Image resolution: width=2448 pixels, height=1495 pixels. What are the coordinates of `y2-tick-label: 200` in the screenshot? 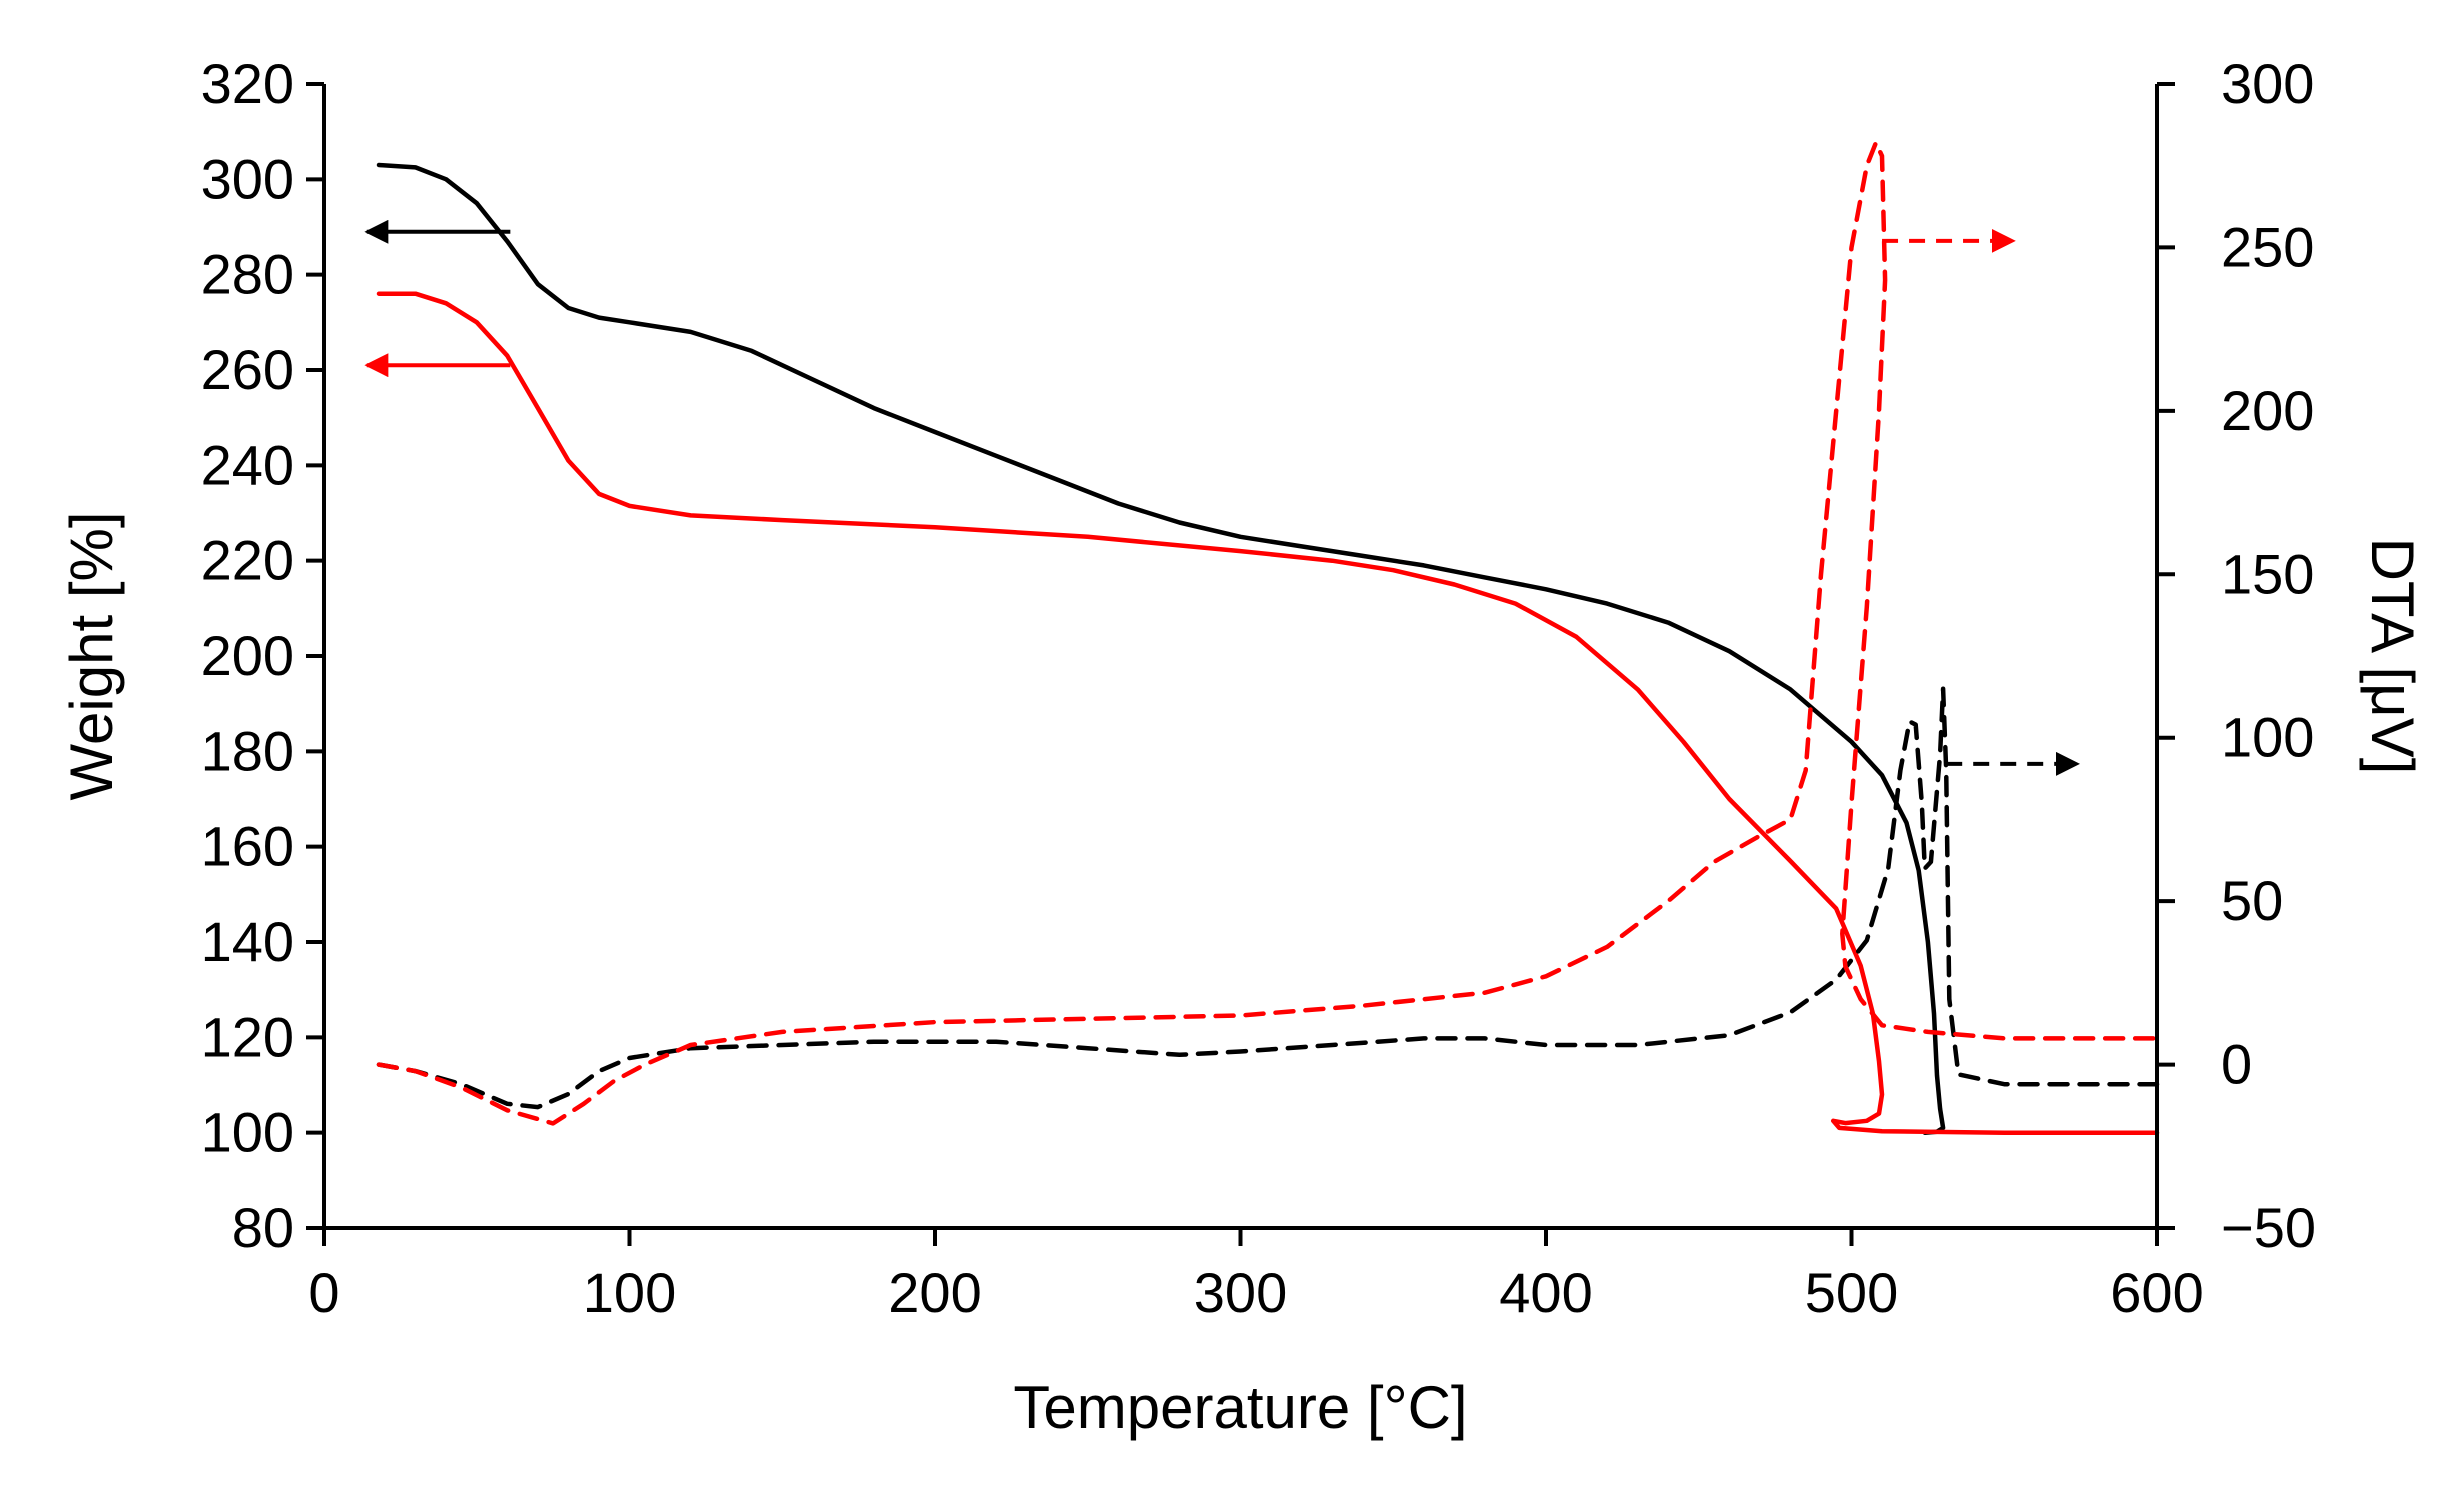 It's located at (2267, 410).